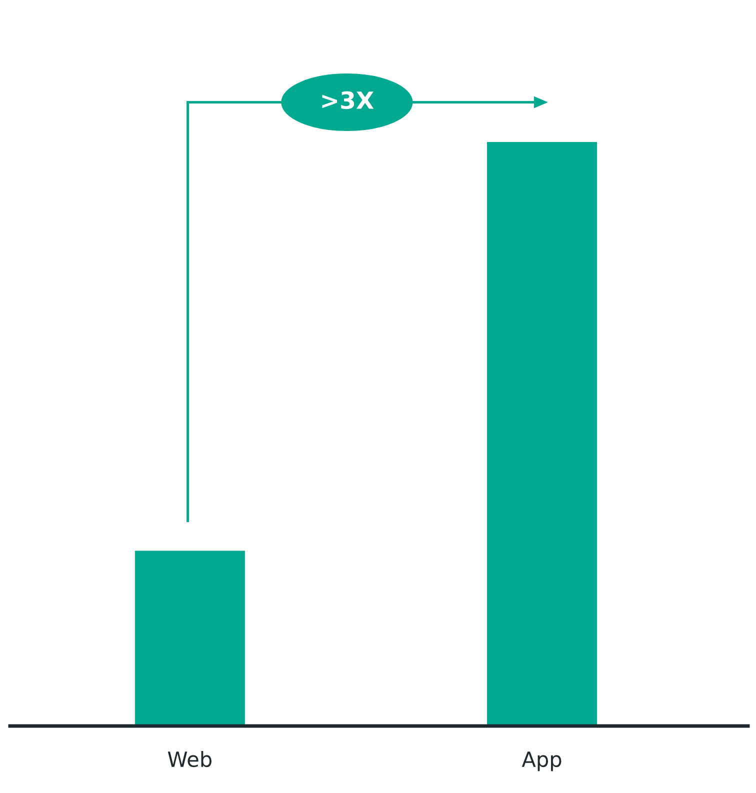 This screenshot has width=756, height=793. I want to click on x-tick-label: Web, so click(190, 759).